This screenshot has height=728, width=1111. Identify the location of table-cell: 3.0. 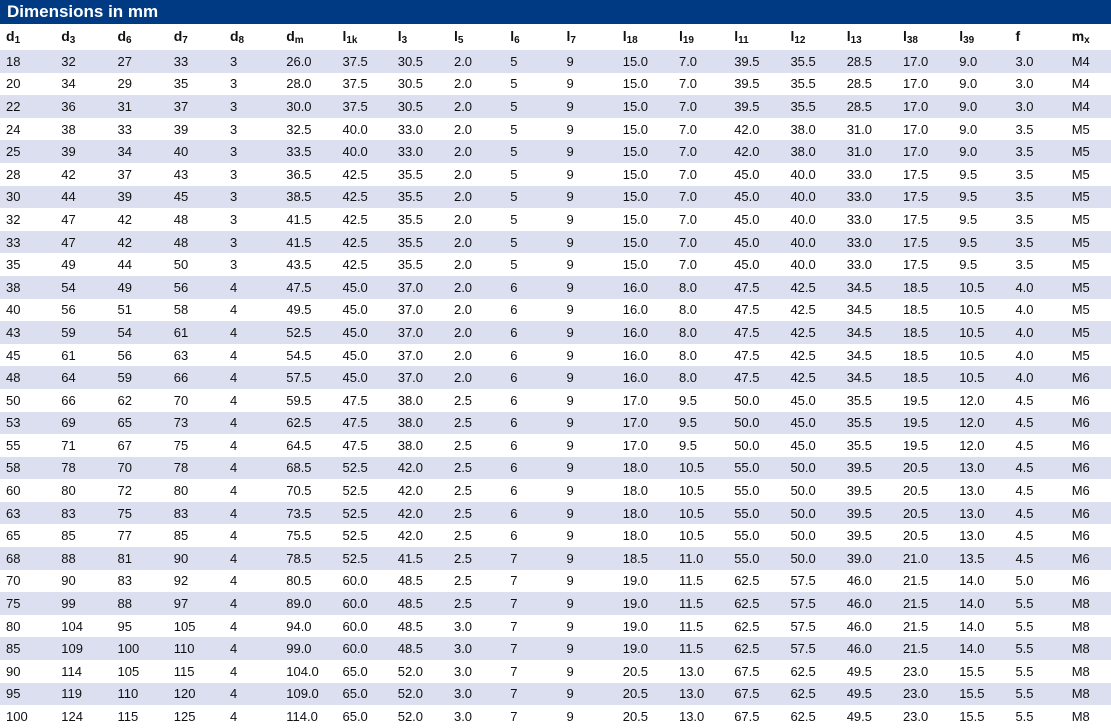
(1037, 106).